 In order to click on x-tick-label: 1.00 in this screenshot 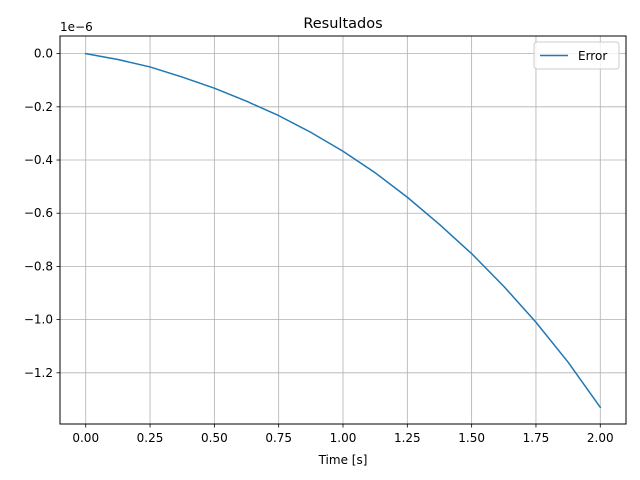, I will do `click(343, 438)`.